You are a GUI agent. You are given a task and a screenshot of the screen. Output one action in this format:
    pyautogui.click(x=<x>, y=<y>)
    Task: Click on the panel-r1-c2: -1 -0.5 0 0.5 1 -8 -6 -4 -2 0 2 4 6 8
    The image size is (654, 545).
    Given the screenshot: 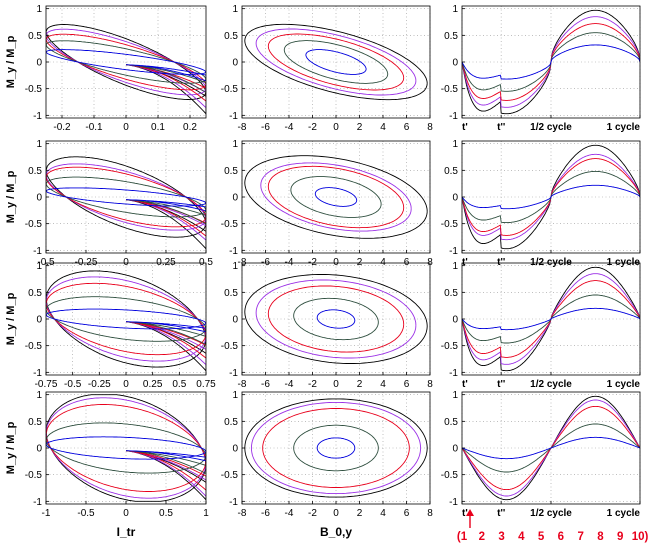 What is the action you would take?
    pyautogui.click(x=327, y=68)
    